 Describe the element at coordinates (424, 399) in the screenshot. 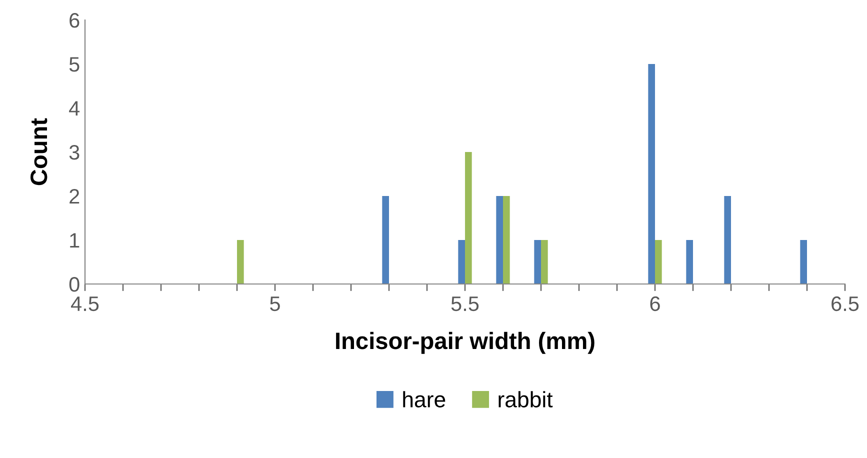

I see `legend-label: hare` at that location.